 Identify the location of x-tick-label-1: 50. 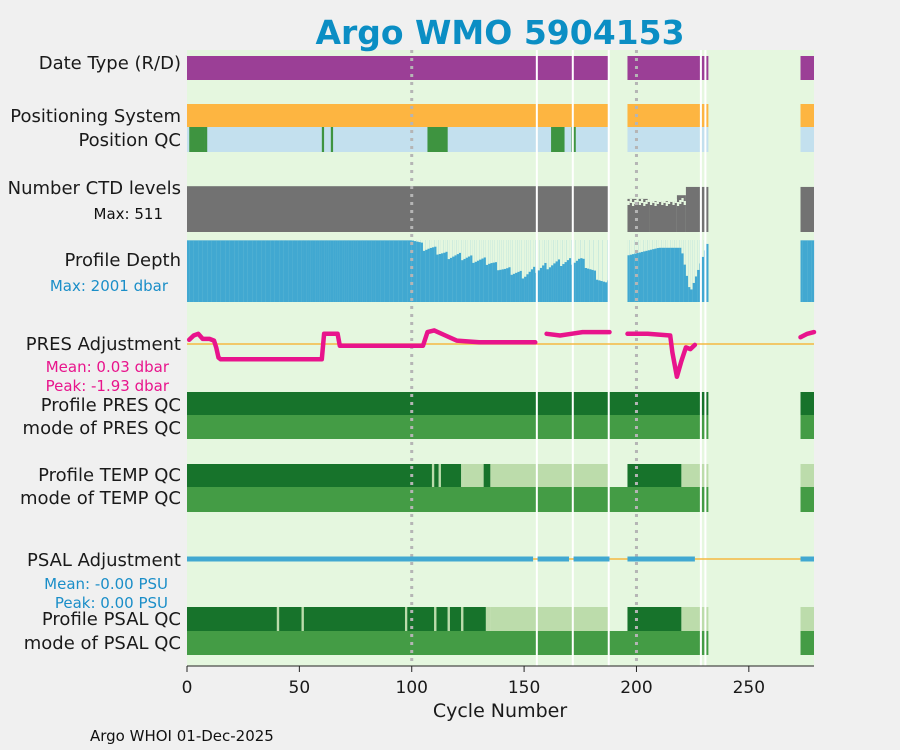
(300, 688).